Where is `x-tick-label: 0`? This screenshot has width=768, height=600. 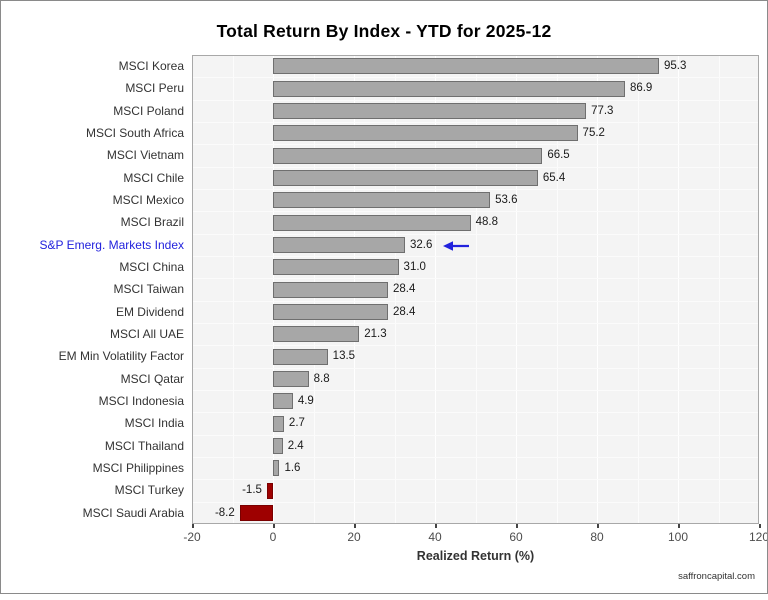
x-tick-label: 0 is located at coordinates (273, 537).